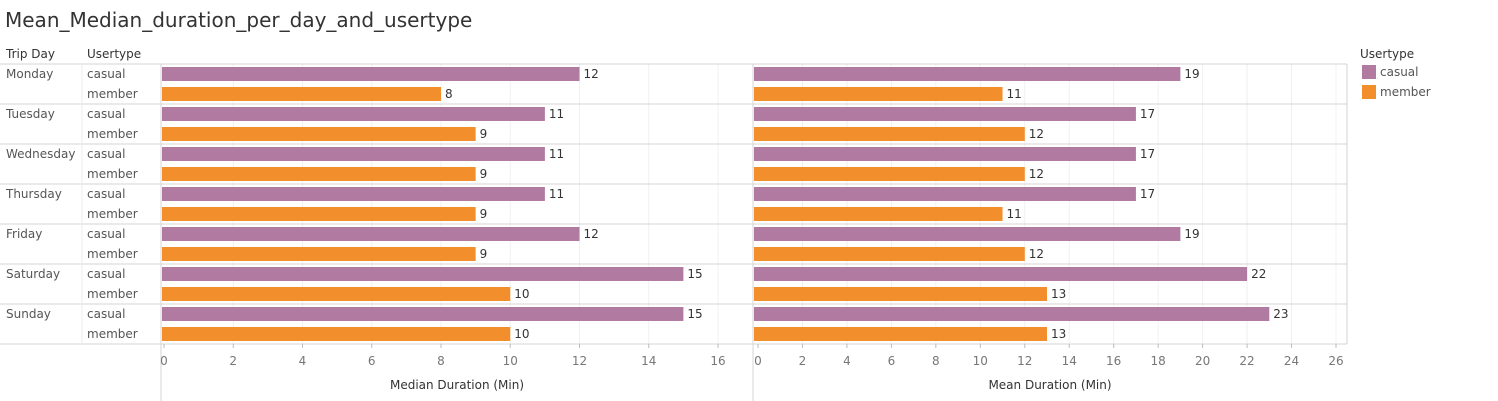 This screenshot has width=1498, height=401. Describe the element at coordinates (1258, 274) in the screenshot. I see `value-label: 22` at that location.